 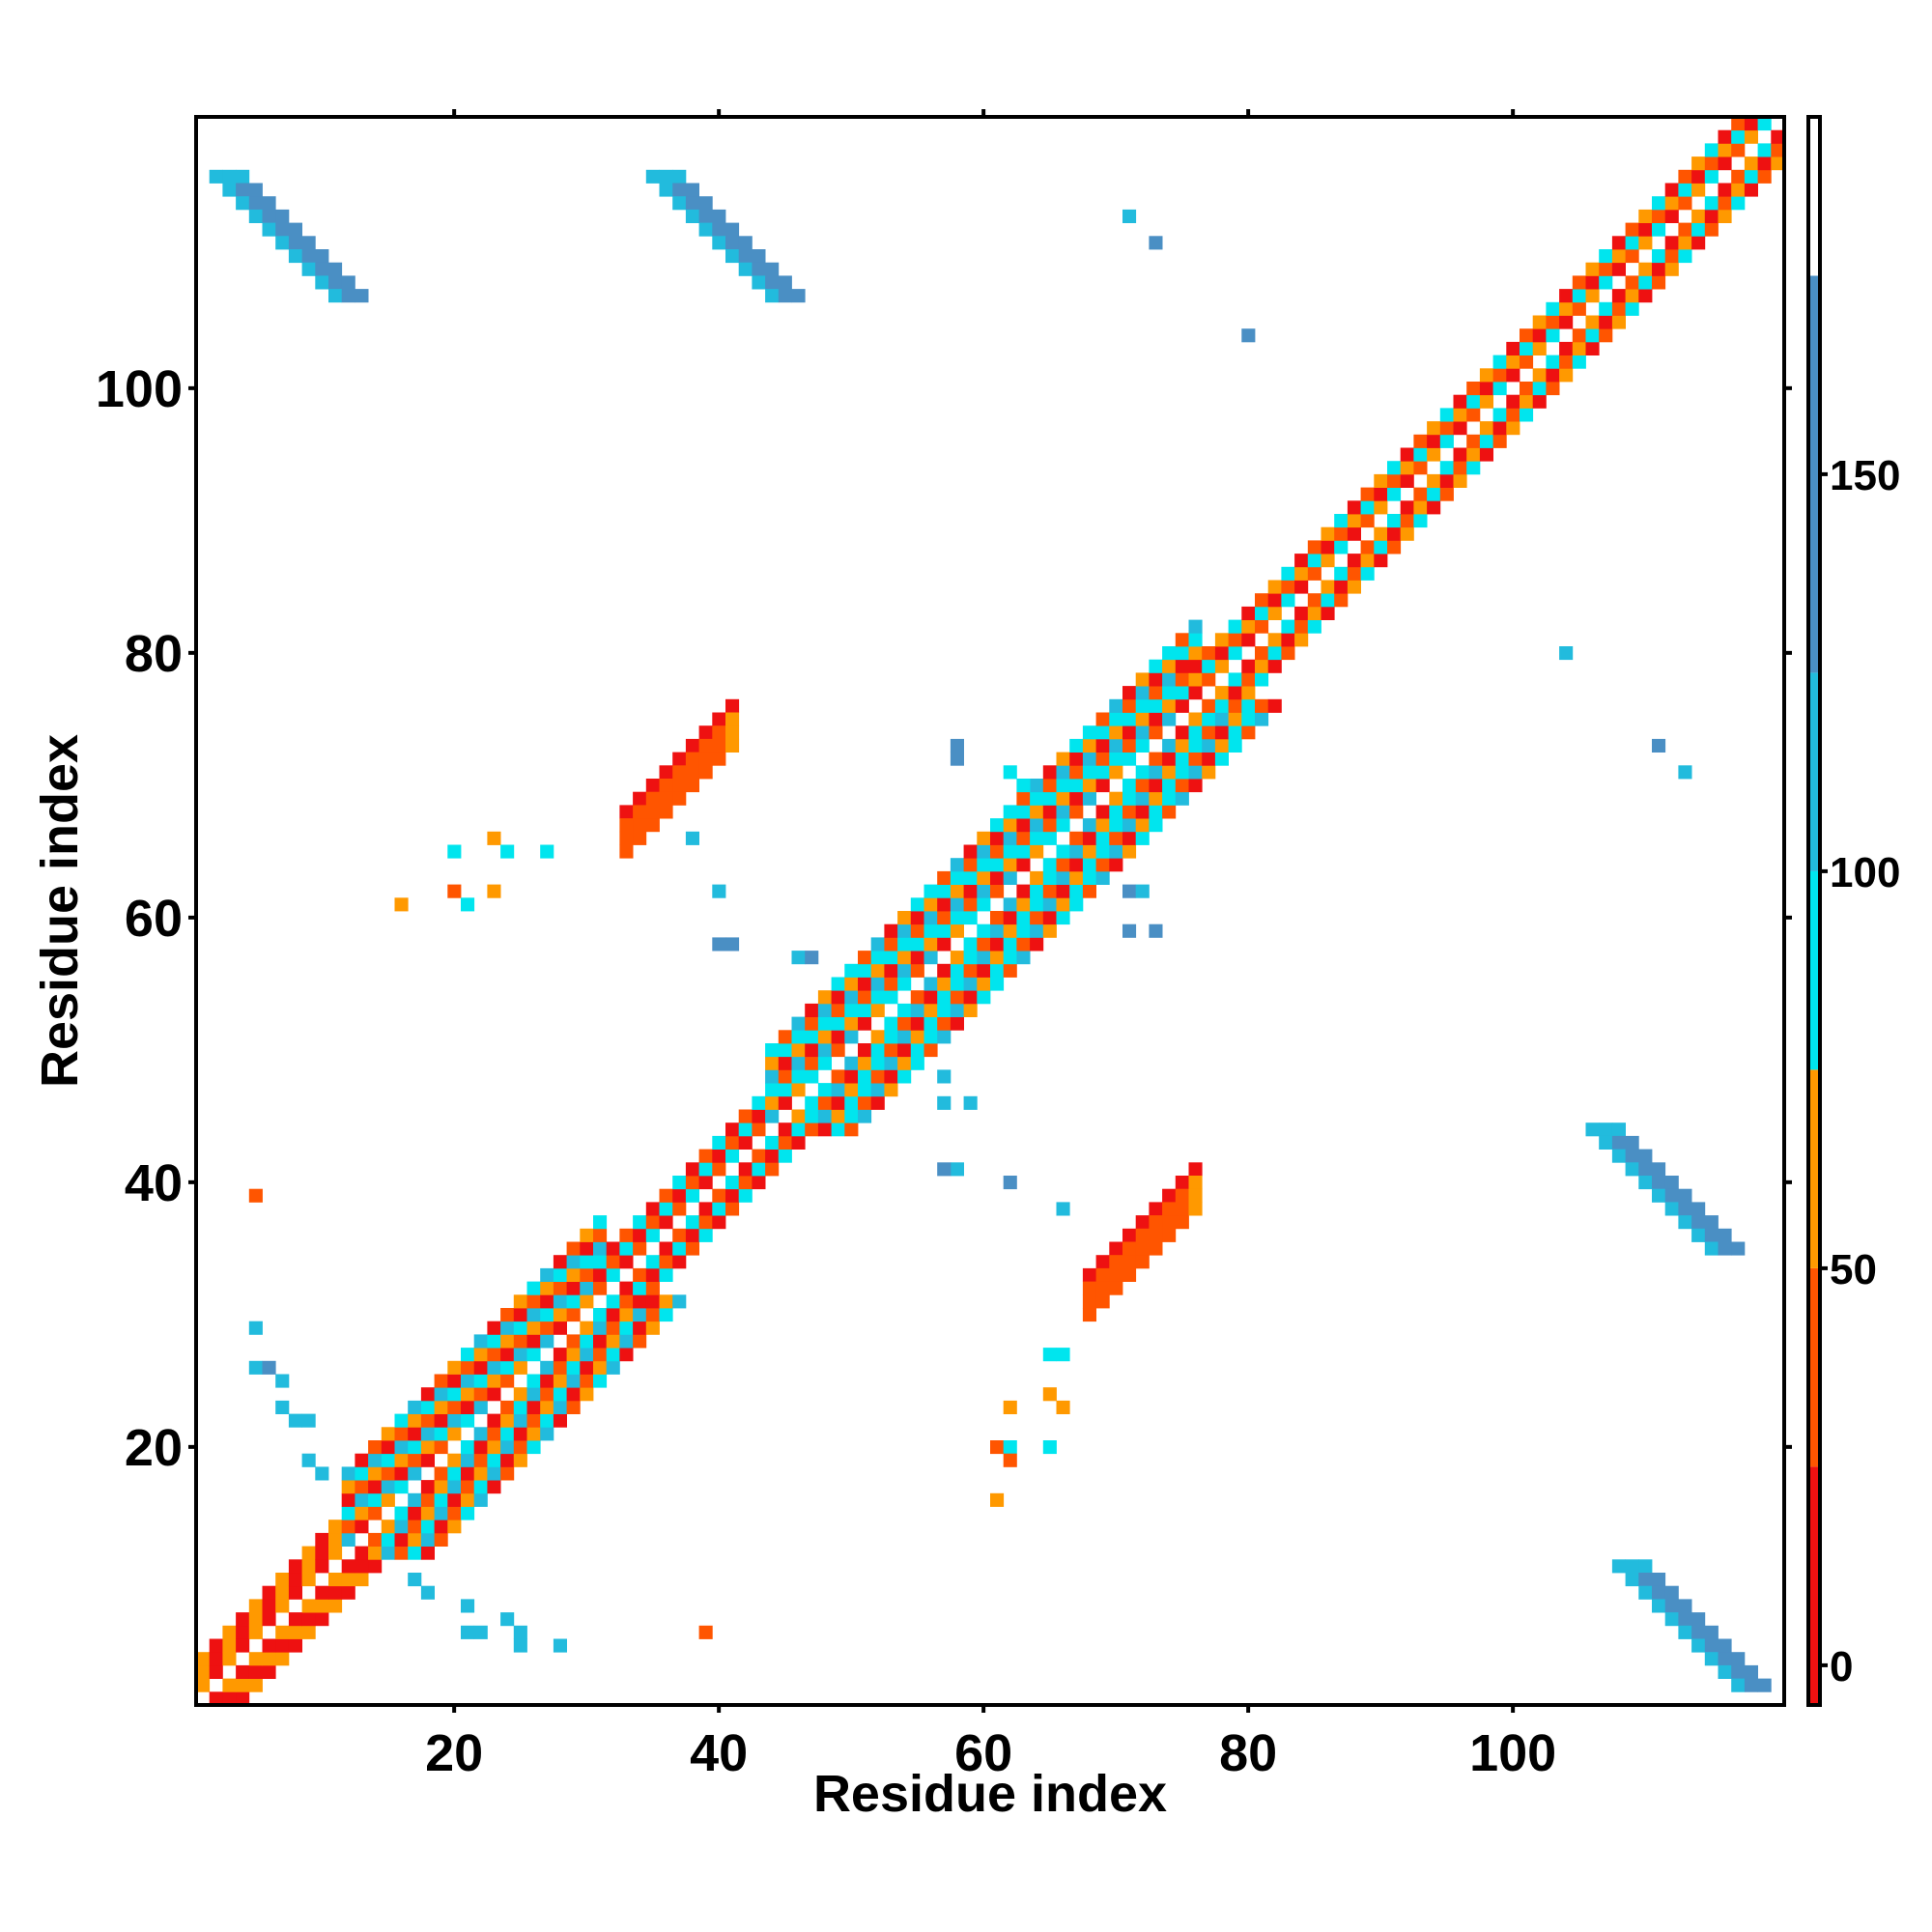 What do you see at coordinates (154, 1183) in the screenshot?
I see `y-tick-label: 40` at bounding box center [154, 1183].